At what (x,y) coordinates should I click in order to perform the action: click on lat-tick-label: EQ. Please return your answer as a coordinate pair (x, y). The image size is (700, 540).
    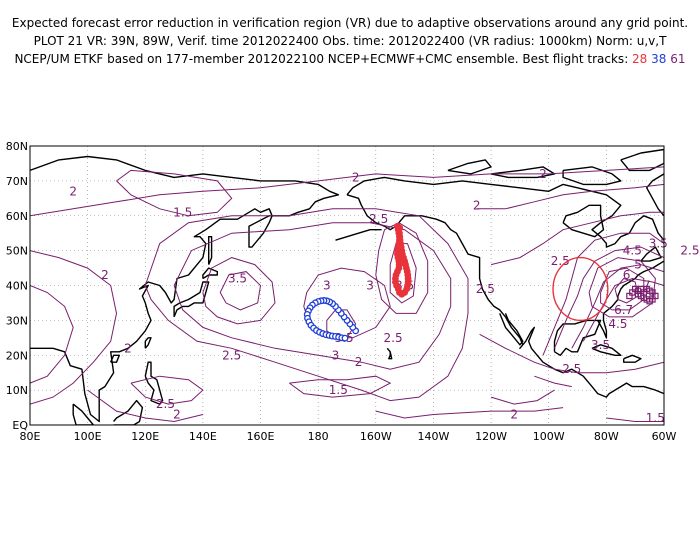
    Looking at the image, I should click on (20, 425).